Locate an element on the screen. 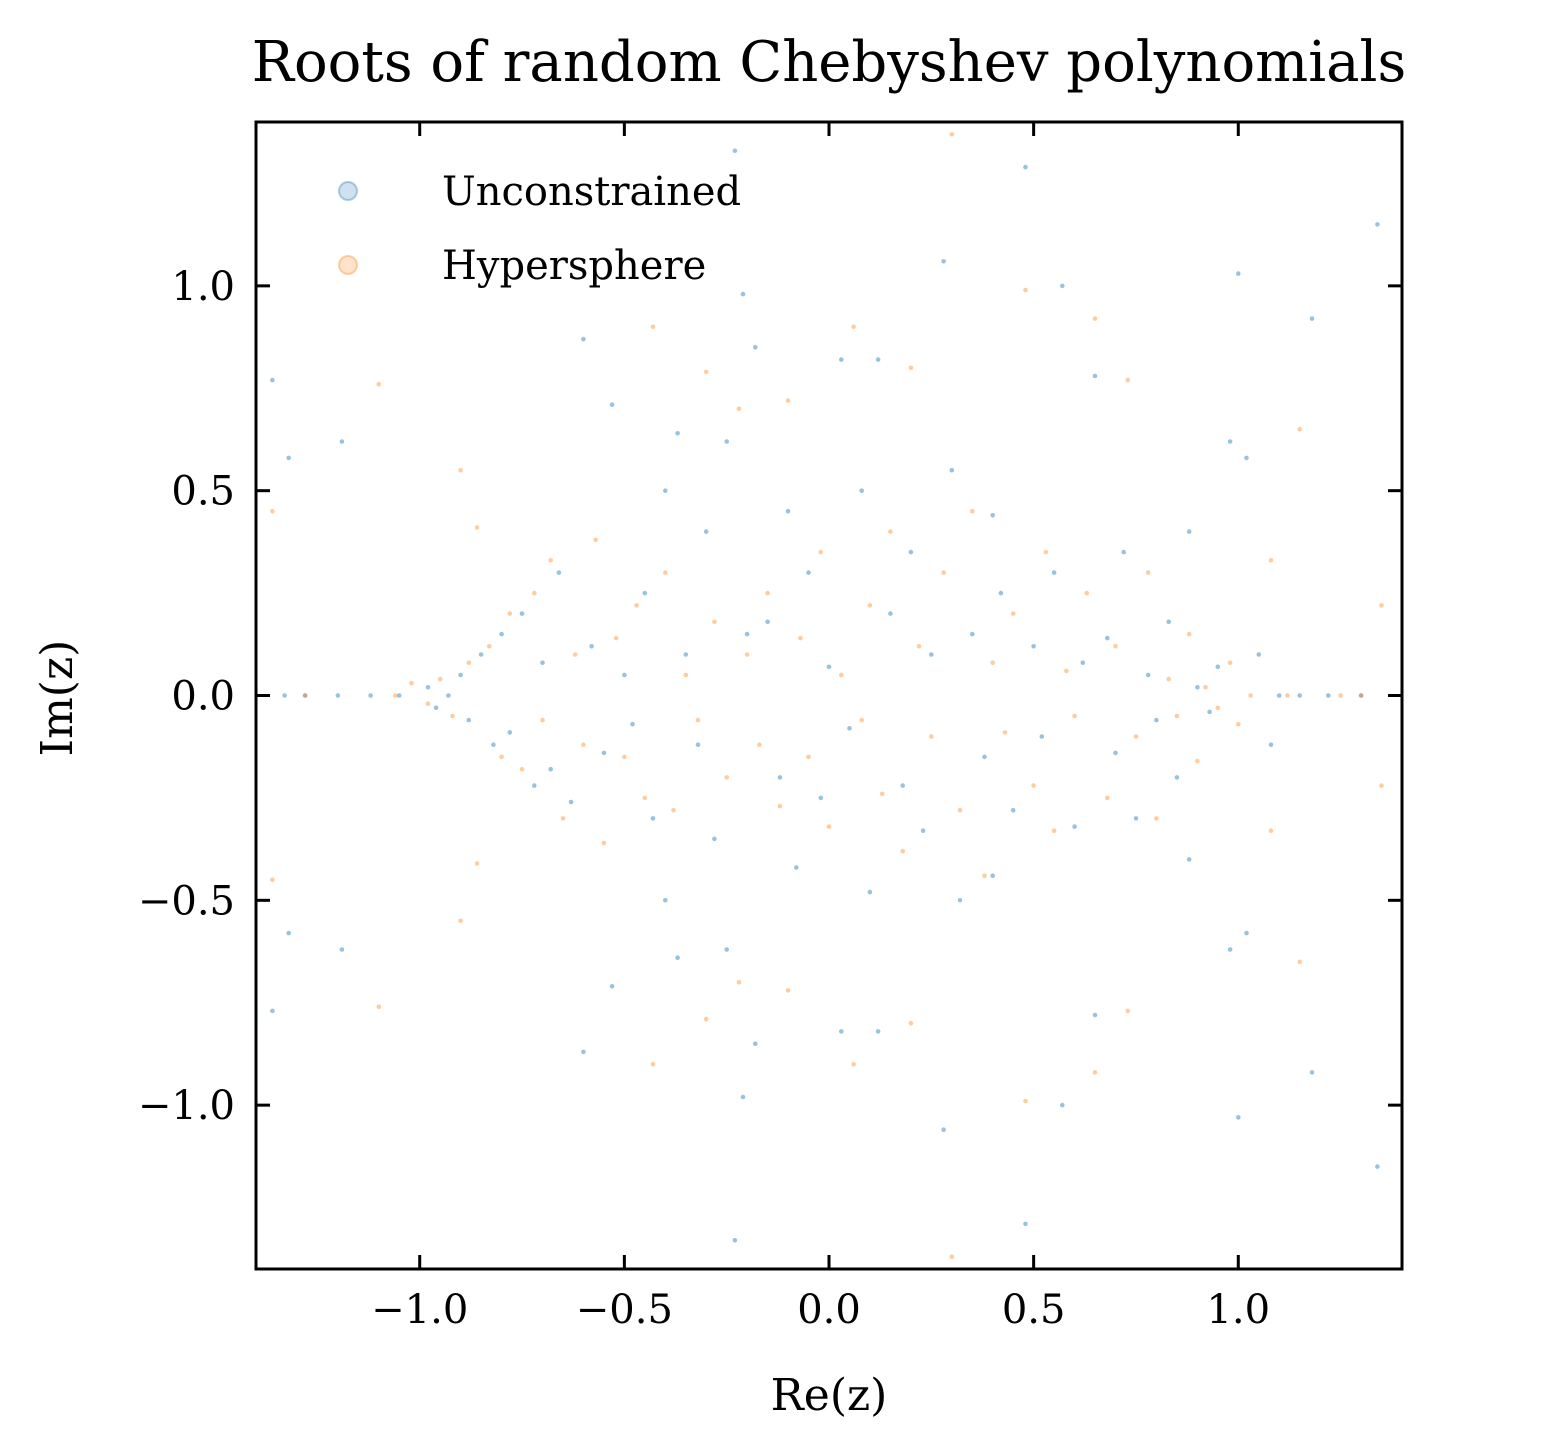 The image size is (1545, 1452). y-axis-label: Im(z) is located at coordinates (57, 698).